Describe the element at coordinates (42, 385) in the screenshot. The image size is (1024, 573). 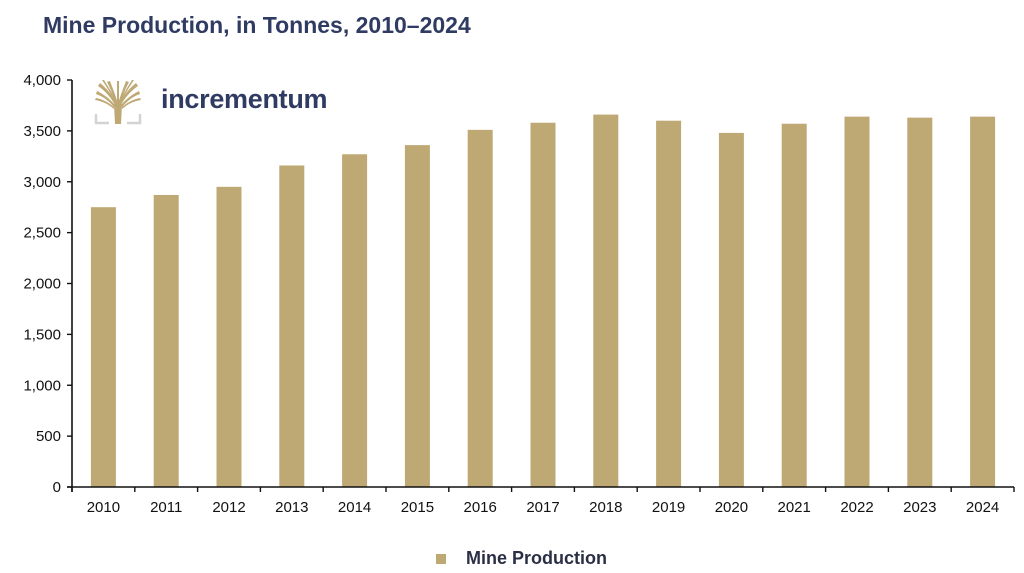
I see `y-tick-label: 1,000` at that location.